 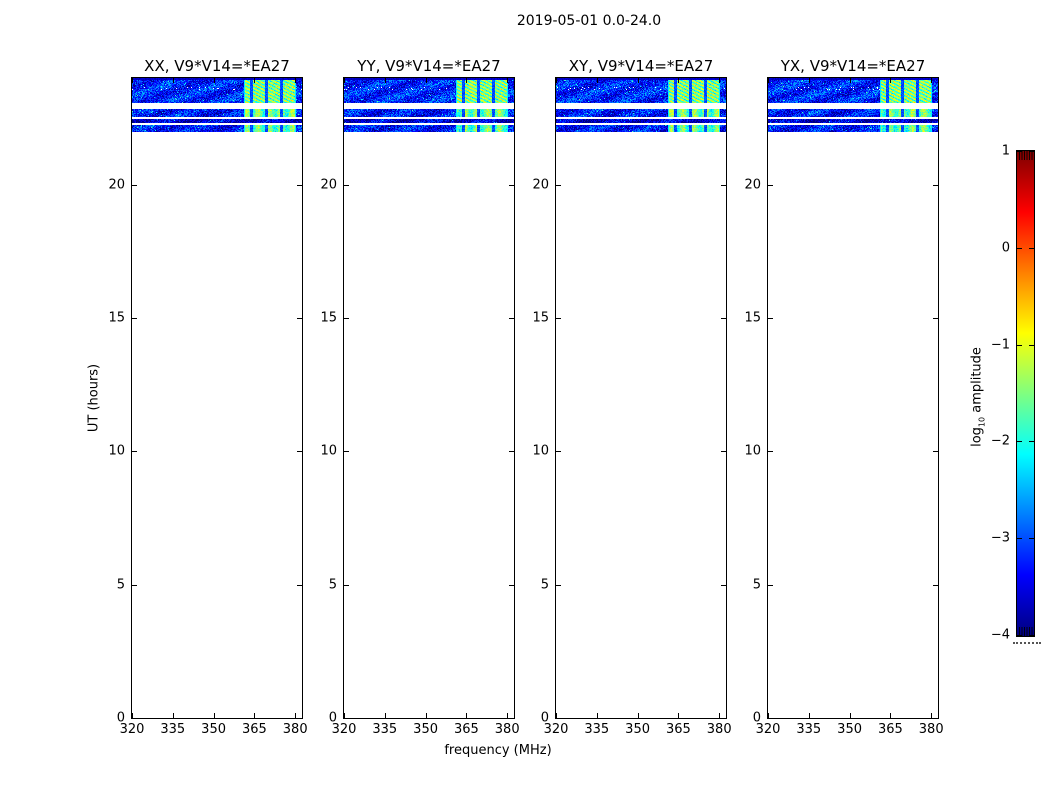 I want to click on colorbar-label: log10 amplitude, so click(x=978, y=397).